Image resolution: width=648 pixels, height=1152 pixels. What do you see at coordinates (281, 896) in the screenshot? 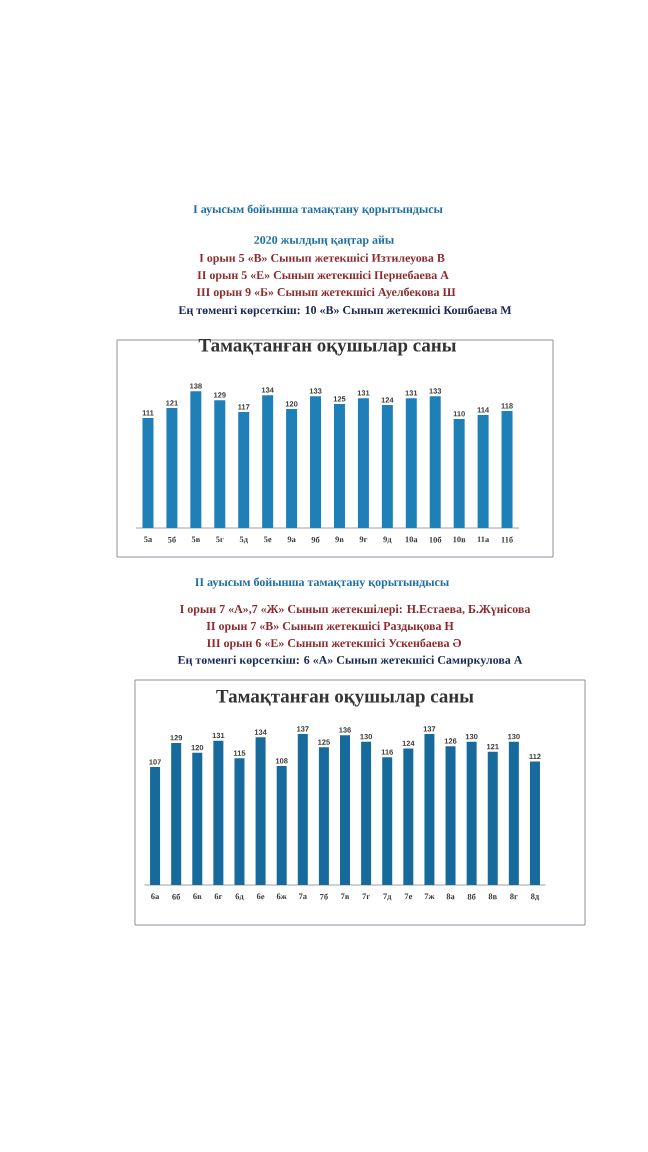
I see `x-tick-label: 6ж` at bounding box center [281, 896].